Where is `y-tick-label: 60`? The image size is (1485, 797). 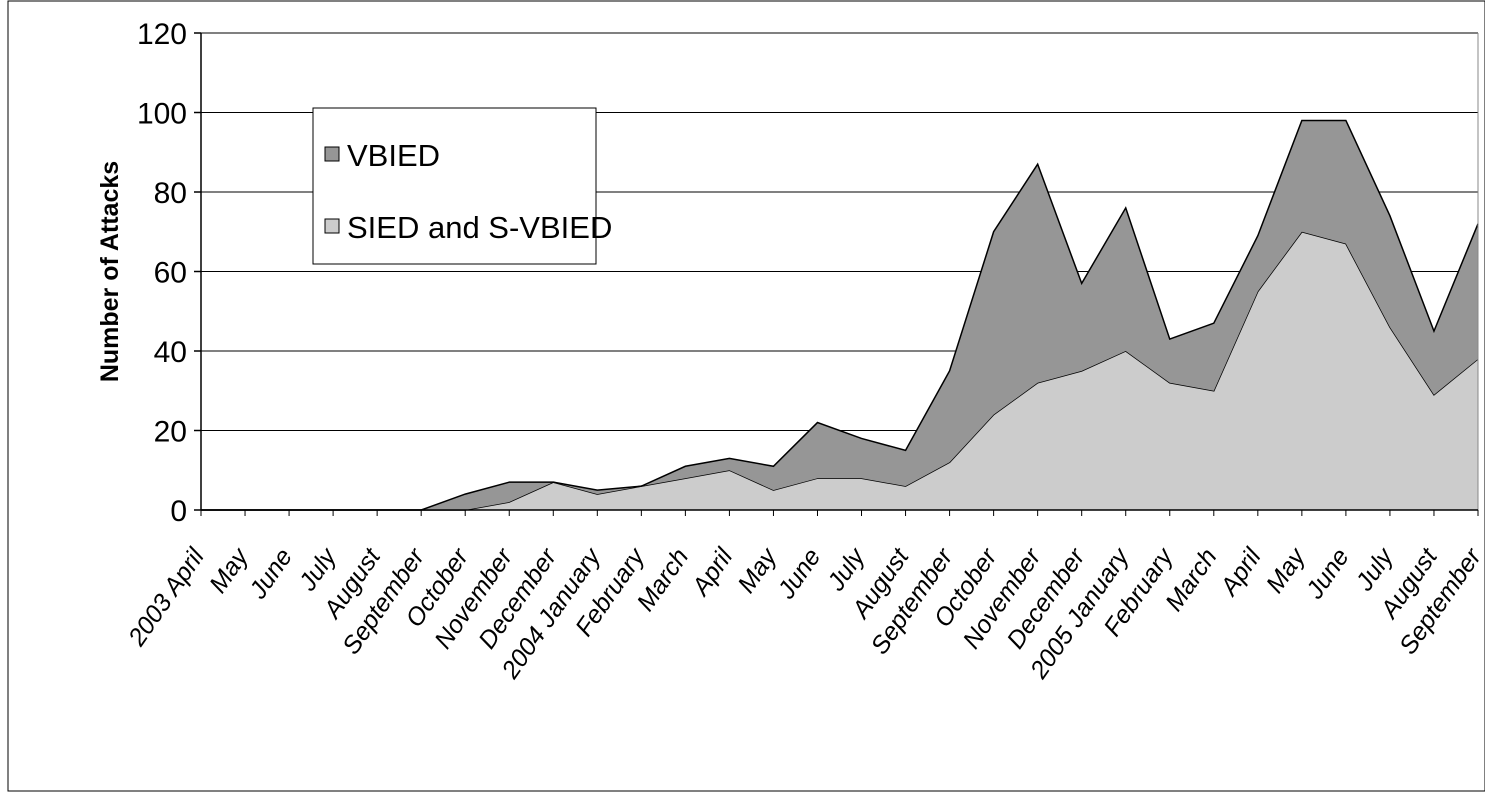 y-tick-label: 60 is located at coordinates (170, 273).